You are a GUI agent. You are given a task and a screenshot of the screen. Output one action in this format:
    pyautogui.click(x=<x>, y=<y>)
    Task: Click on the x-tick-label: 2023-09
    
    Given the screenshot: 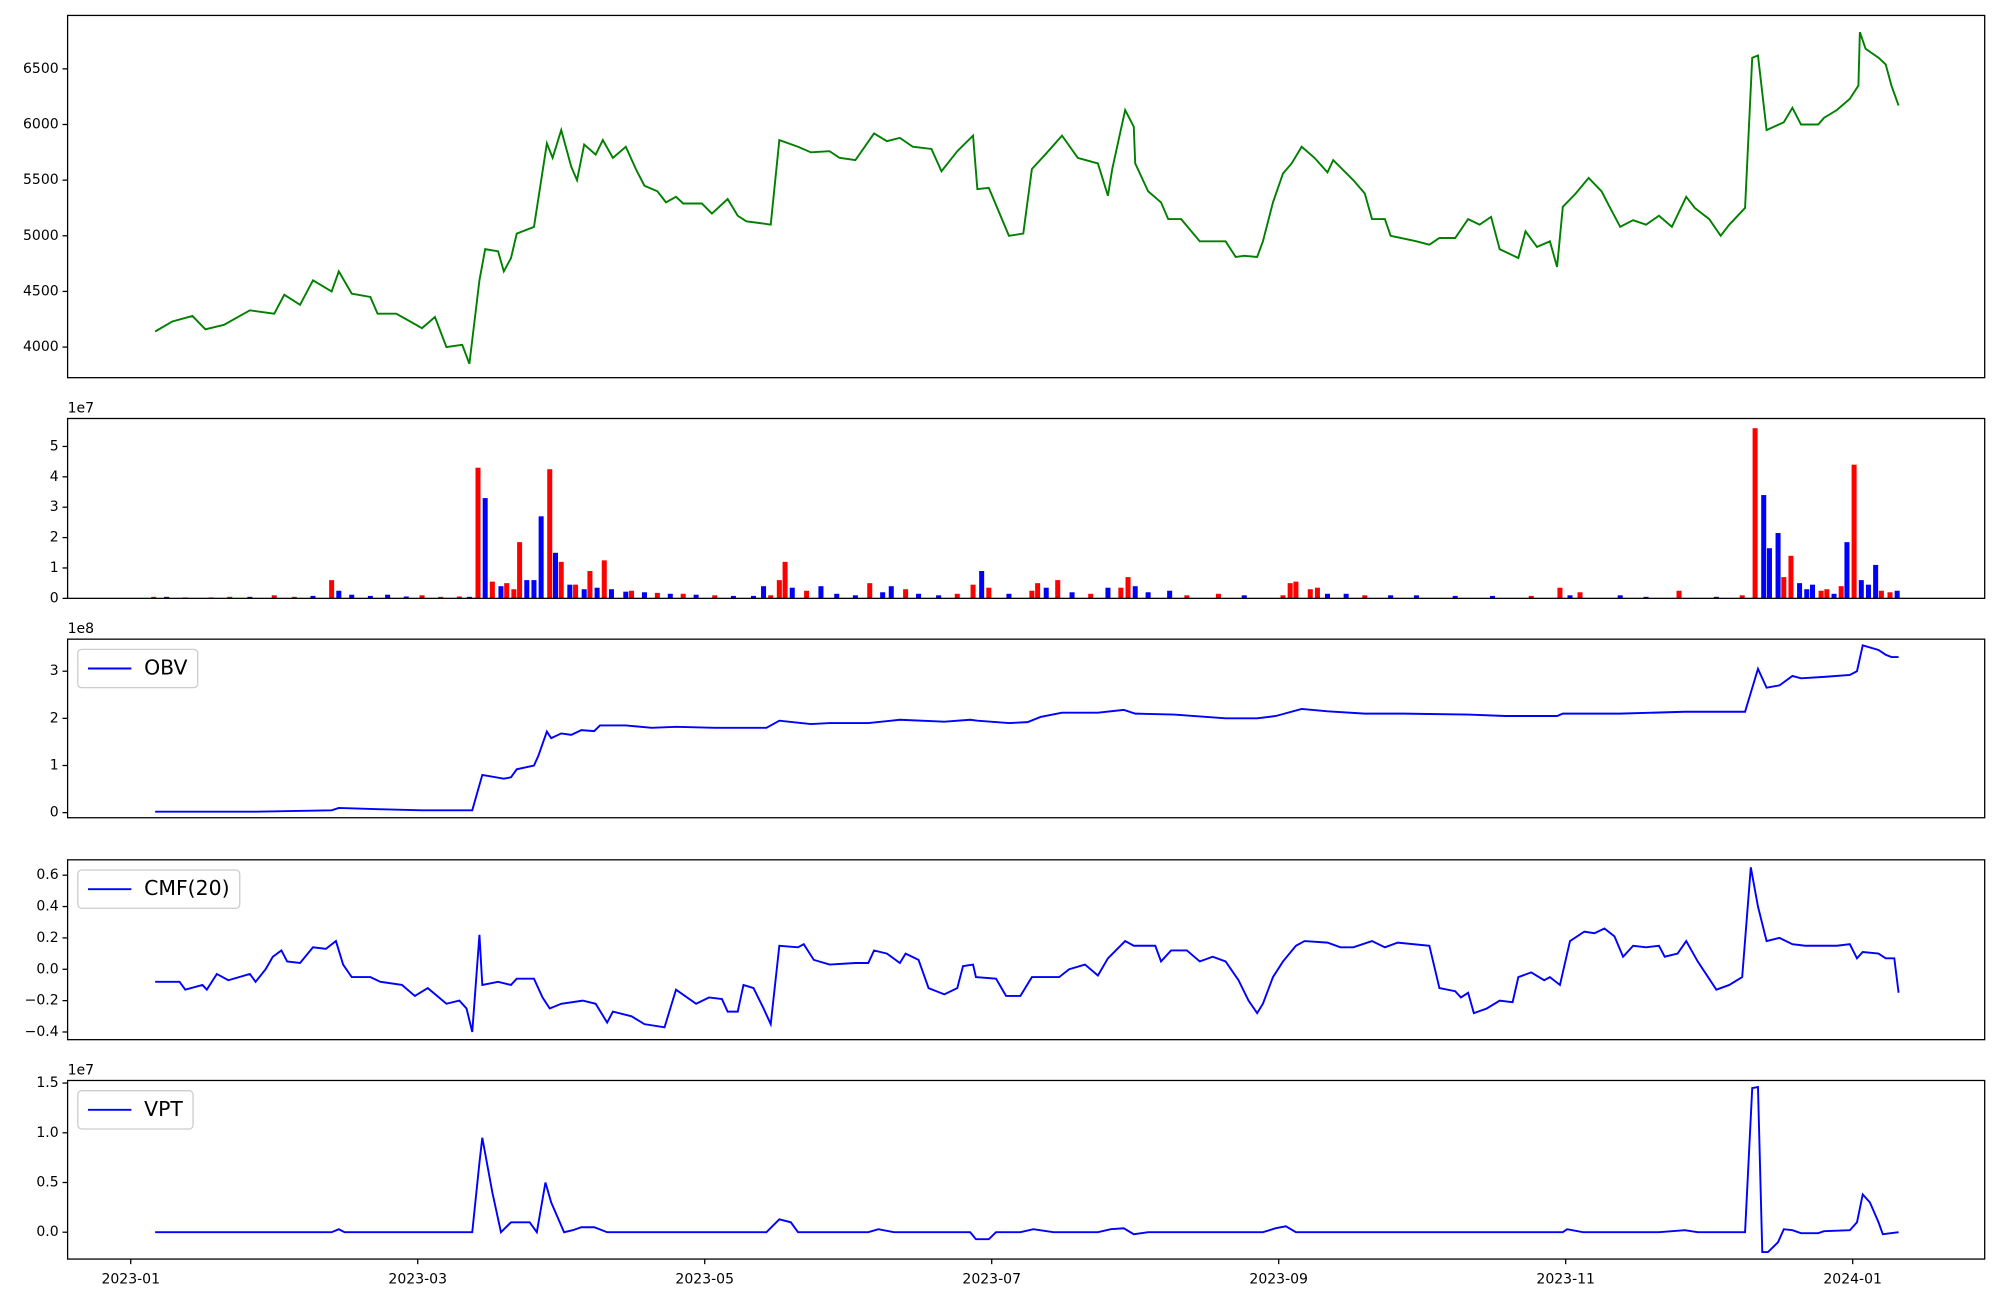 What is the action you would take?
    pyautogui.click(x=1278, y=1279)
    